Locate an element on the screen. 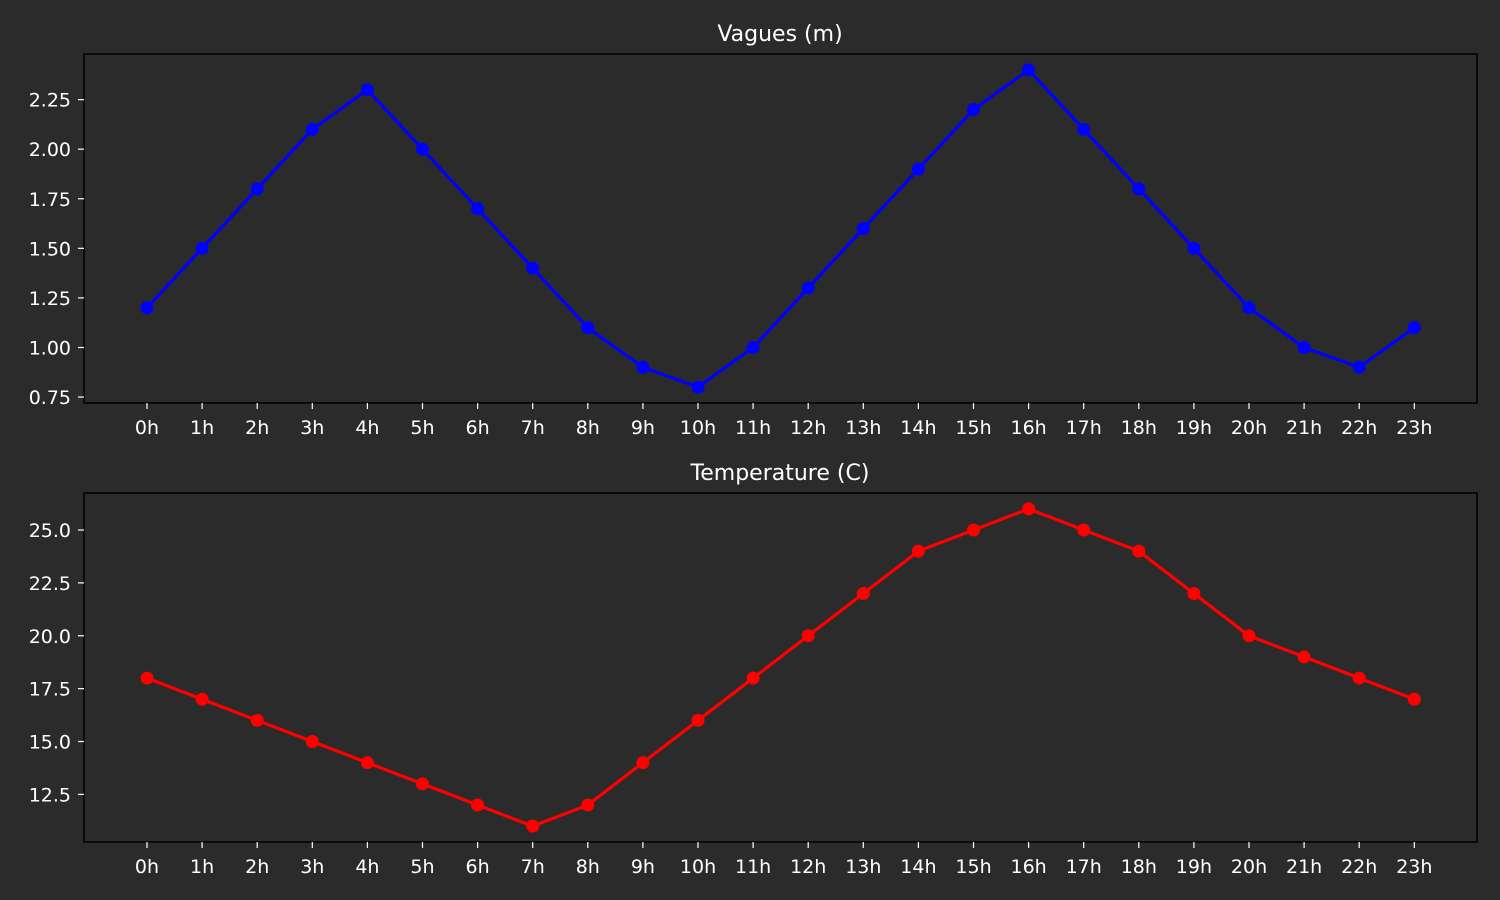 The height and width of the screenshot is (900, 1500). temperature-y-tick-label: 20.0 is located at coordinates (50, 637).